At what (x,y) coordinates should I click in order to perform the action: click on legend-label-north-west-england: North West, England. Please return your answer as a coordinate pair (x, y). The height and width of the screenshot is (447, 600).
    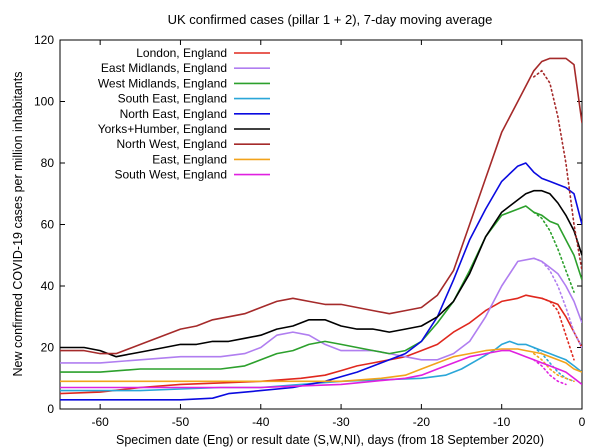
    Looking at the image, I should click on (171, 144).